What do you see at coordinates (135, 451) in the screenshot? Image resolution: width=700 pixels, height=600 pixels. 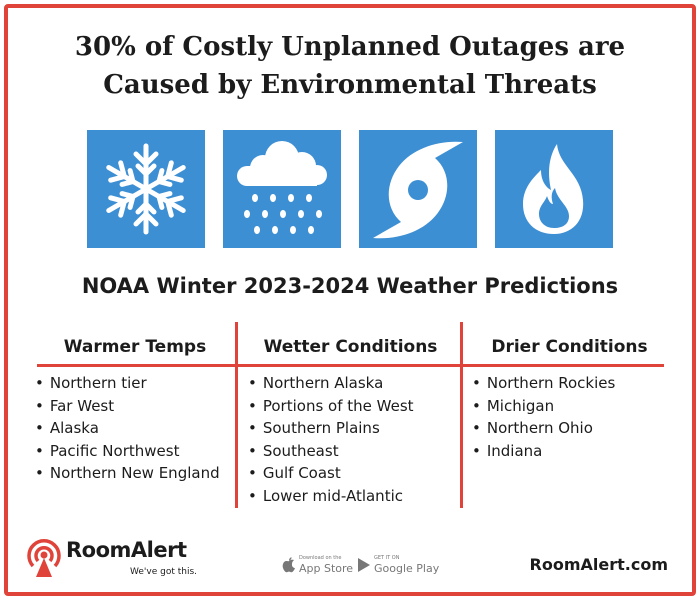 I see `list-item: Pacific Northwest` at bounding box center [135, 451].